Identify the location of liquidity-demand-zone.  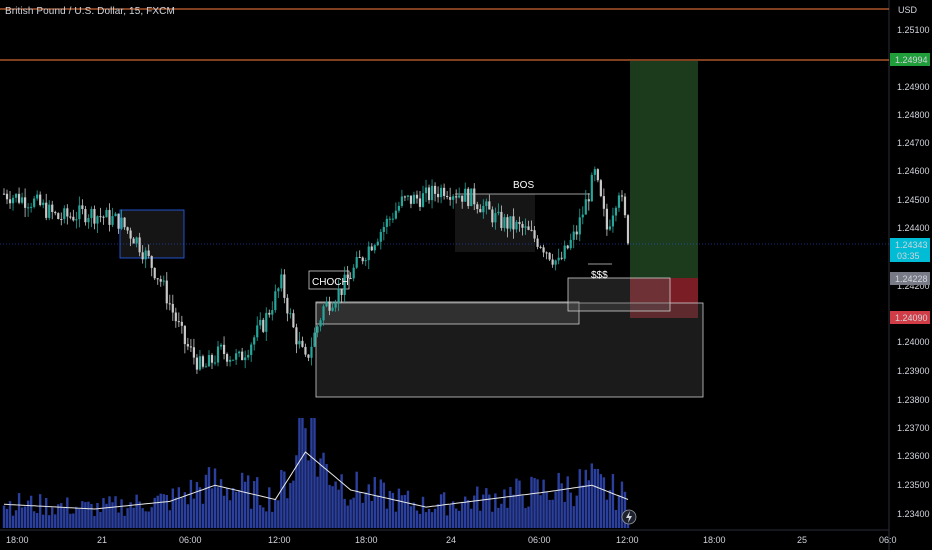
(619, 294).